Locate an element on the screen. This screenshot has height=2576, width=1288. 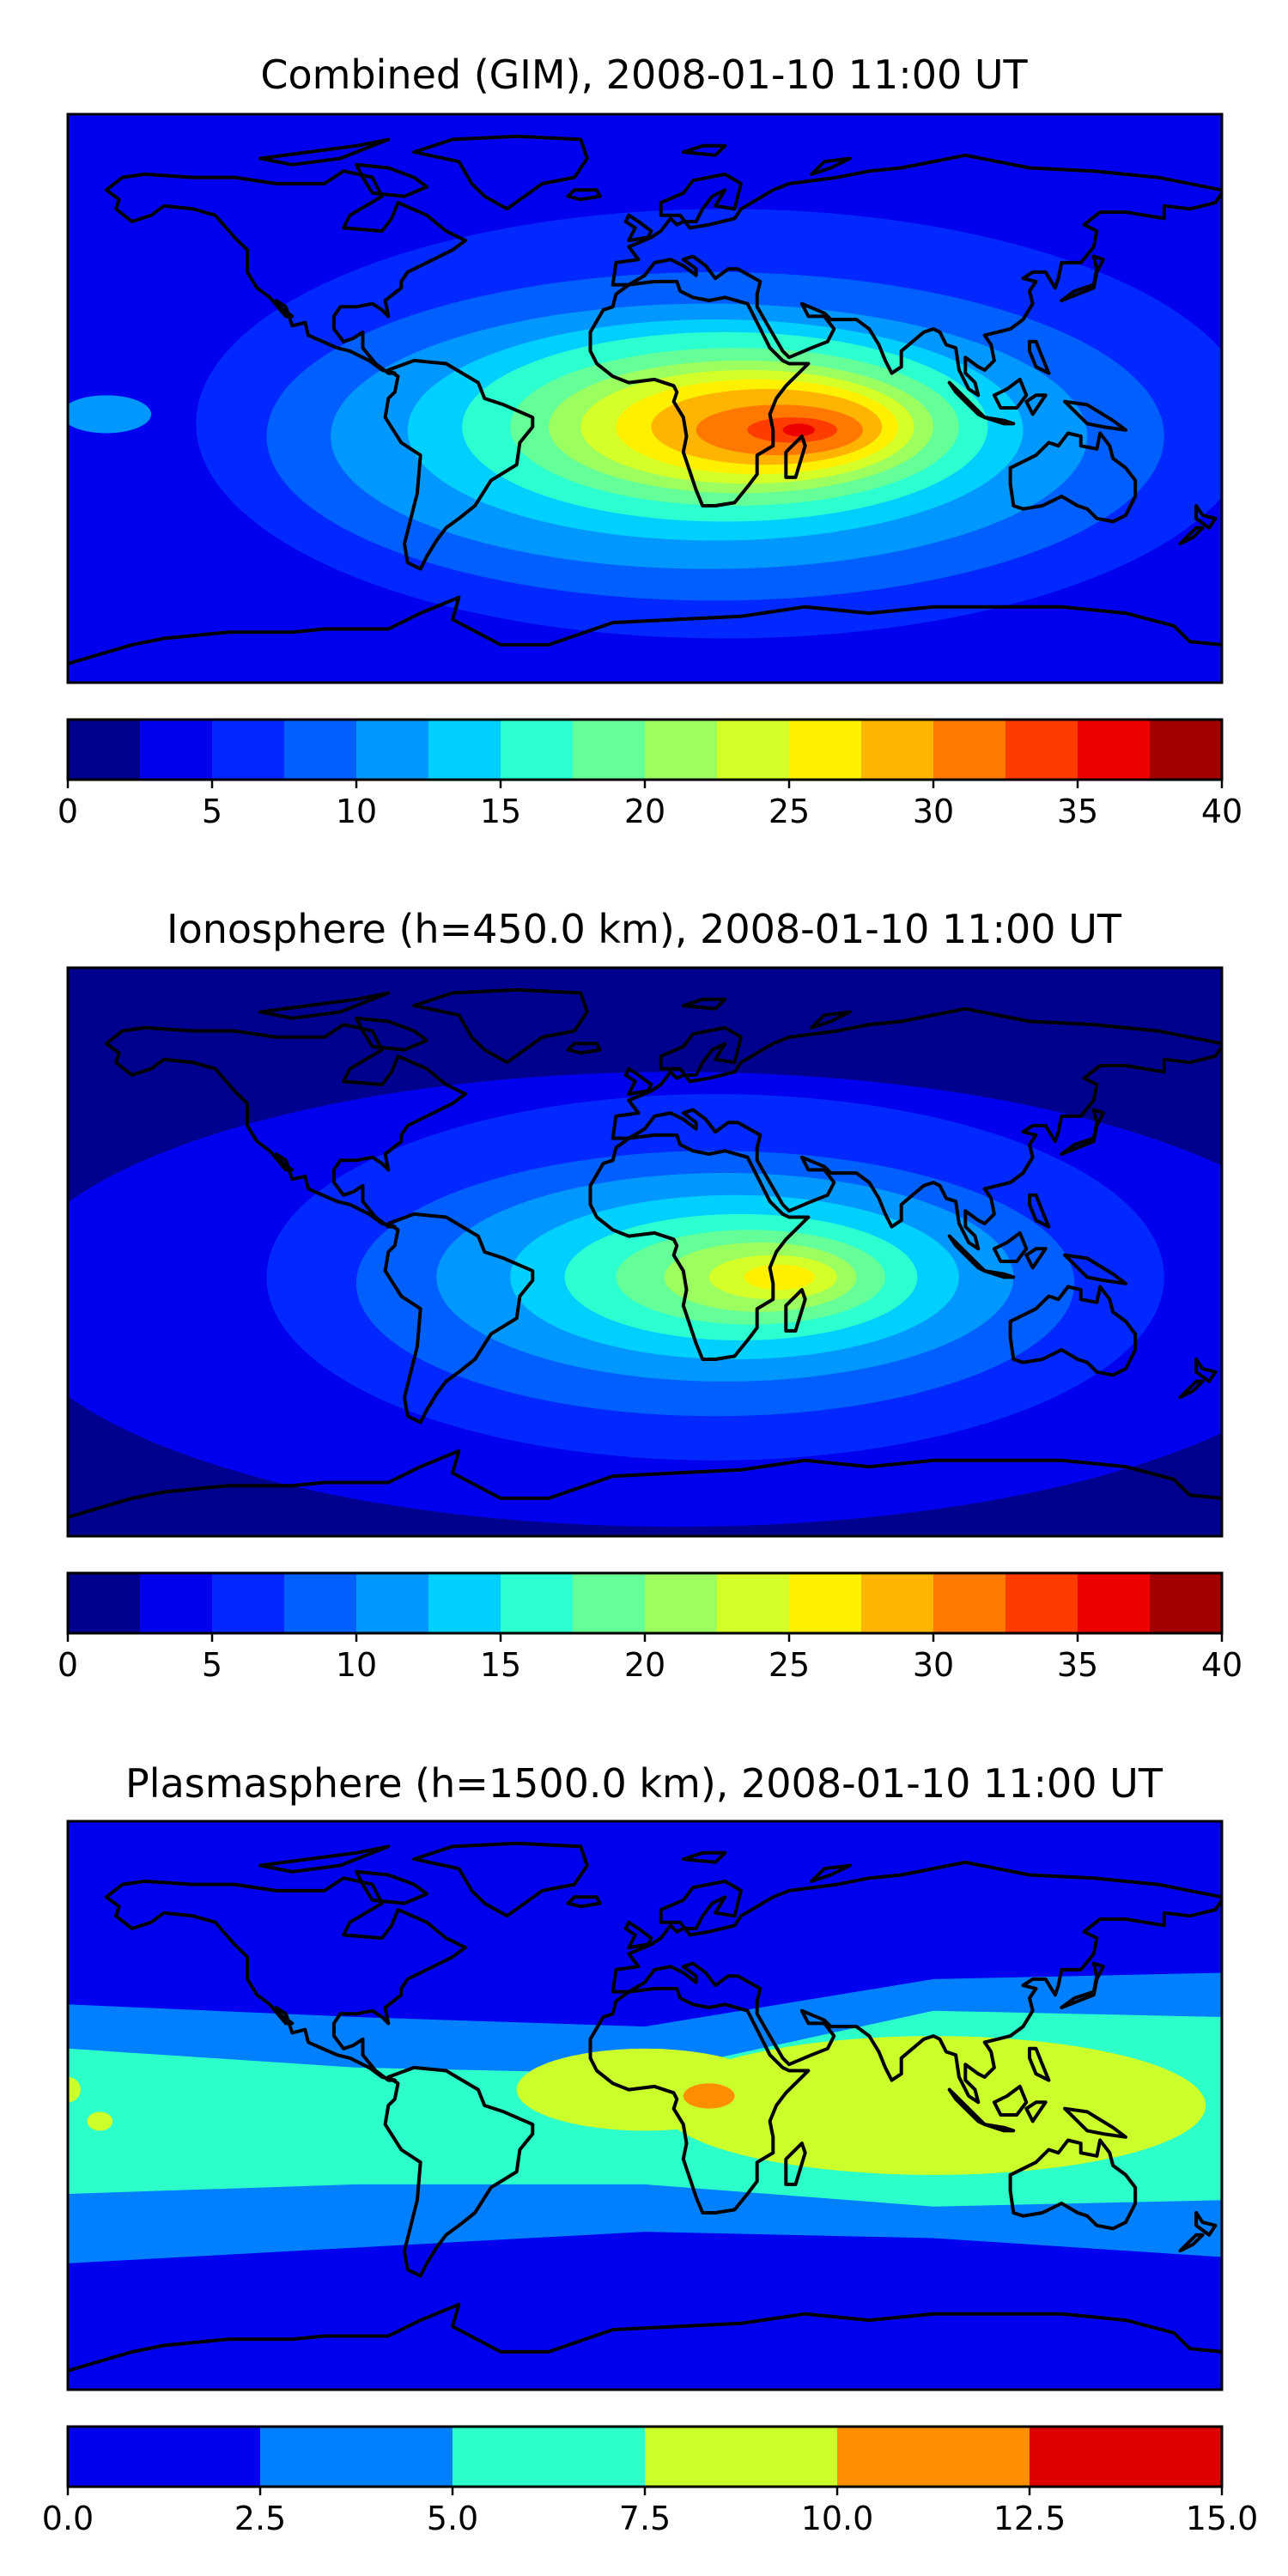
colorbar-tick-label: 0 is located at coordinates (68, 812).